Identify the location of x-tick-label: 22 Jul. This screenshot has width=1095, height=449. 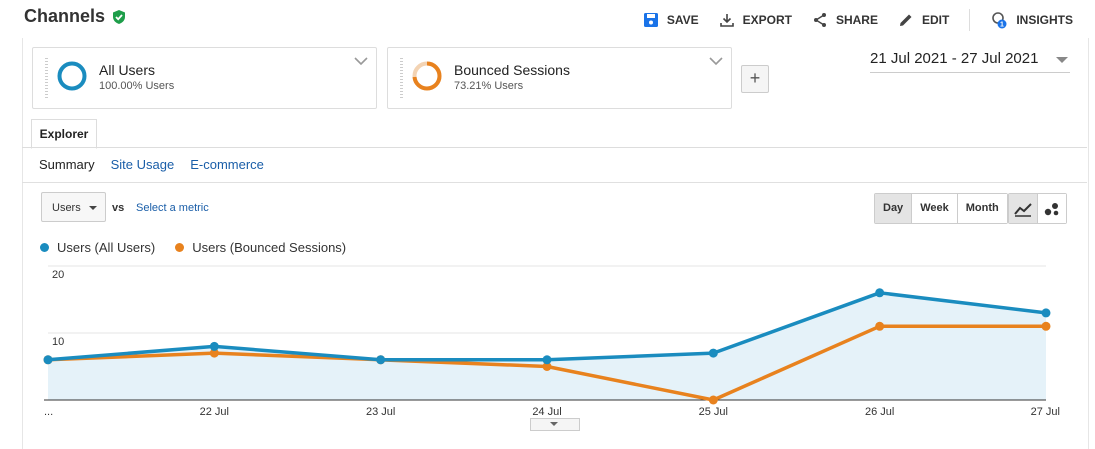
(214, 412).